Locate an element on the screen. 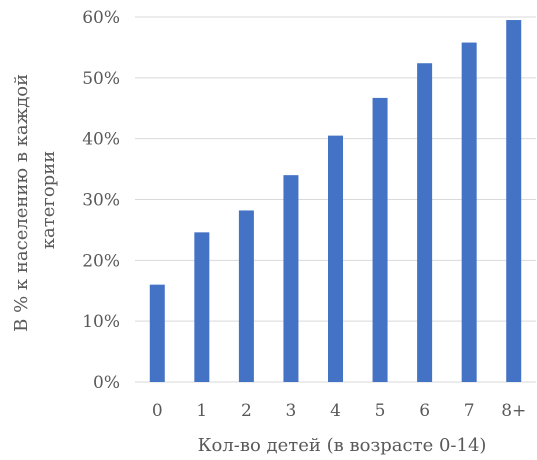 Image resolution: width=537 pixels, height=460 pixels. y-tick-label: 30% is located at coordinates (101, 201).